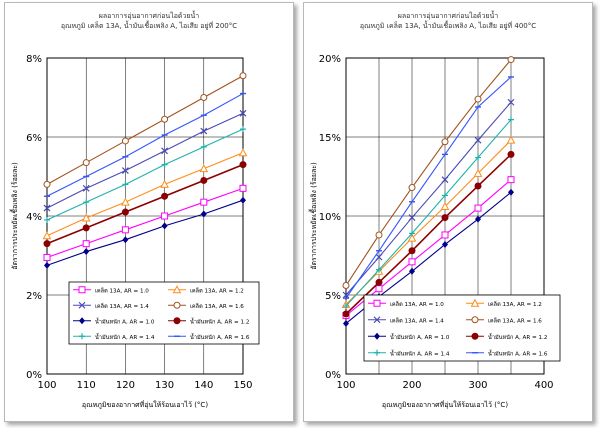  Describe the element at coordinates (34, 217) in the screenshot. I see `y-tick-label: 4%` at that location.